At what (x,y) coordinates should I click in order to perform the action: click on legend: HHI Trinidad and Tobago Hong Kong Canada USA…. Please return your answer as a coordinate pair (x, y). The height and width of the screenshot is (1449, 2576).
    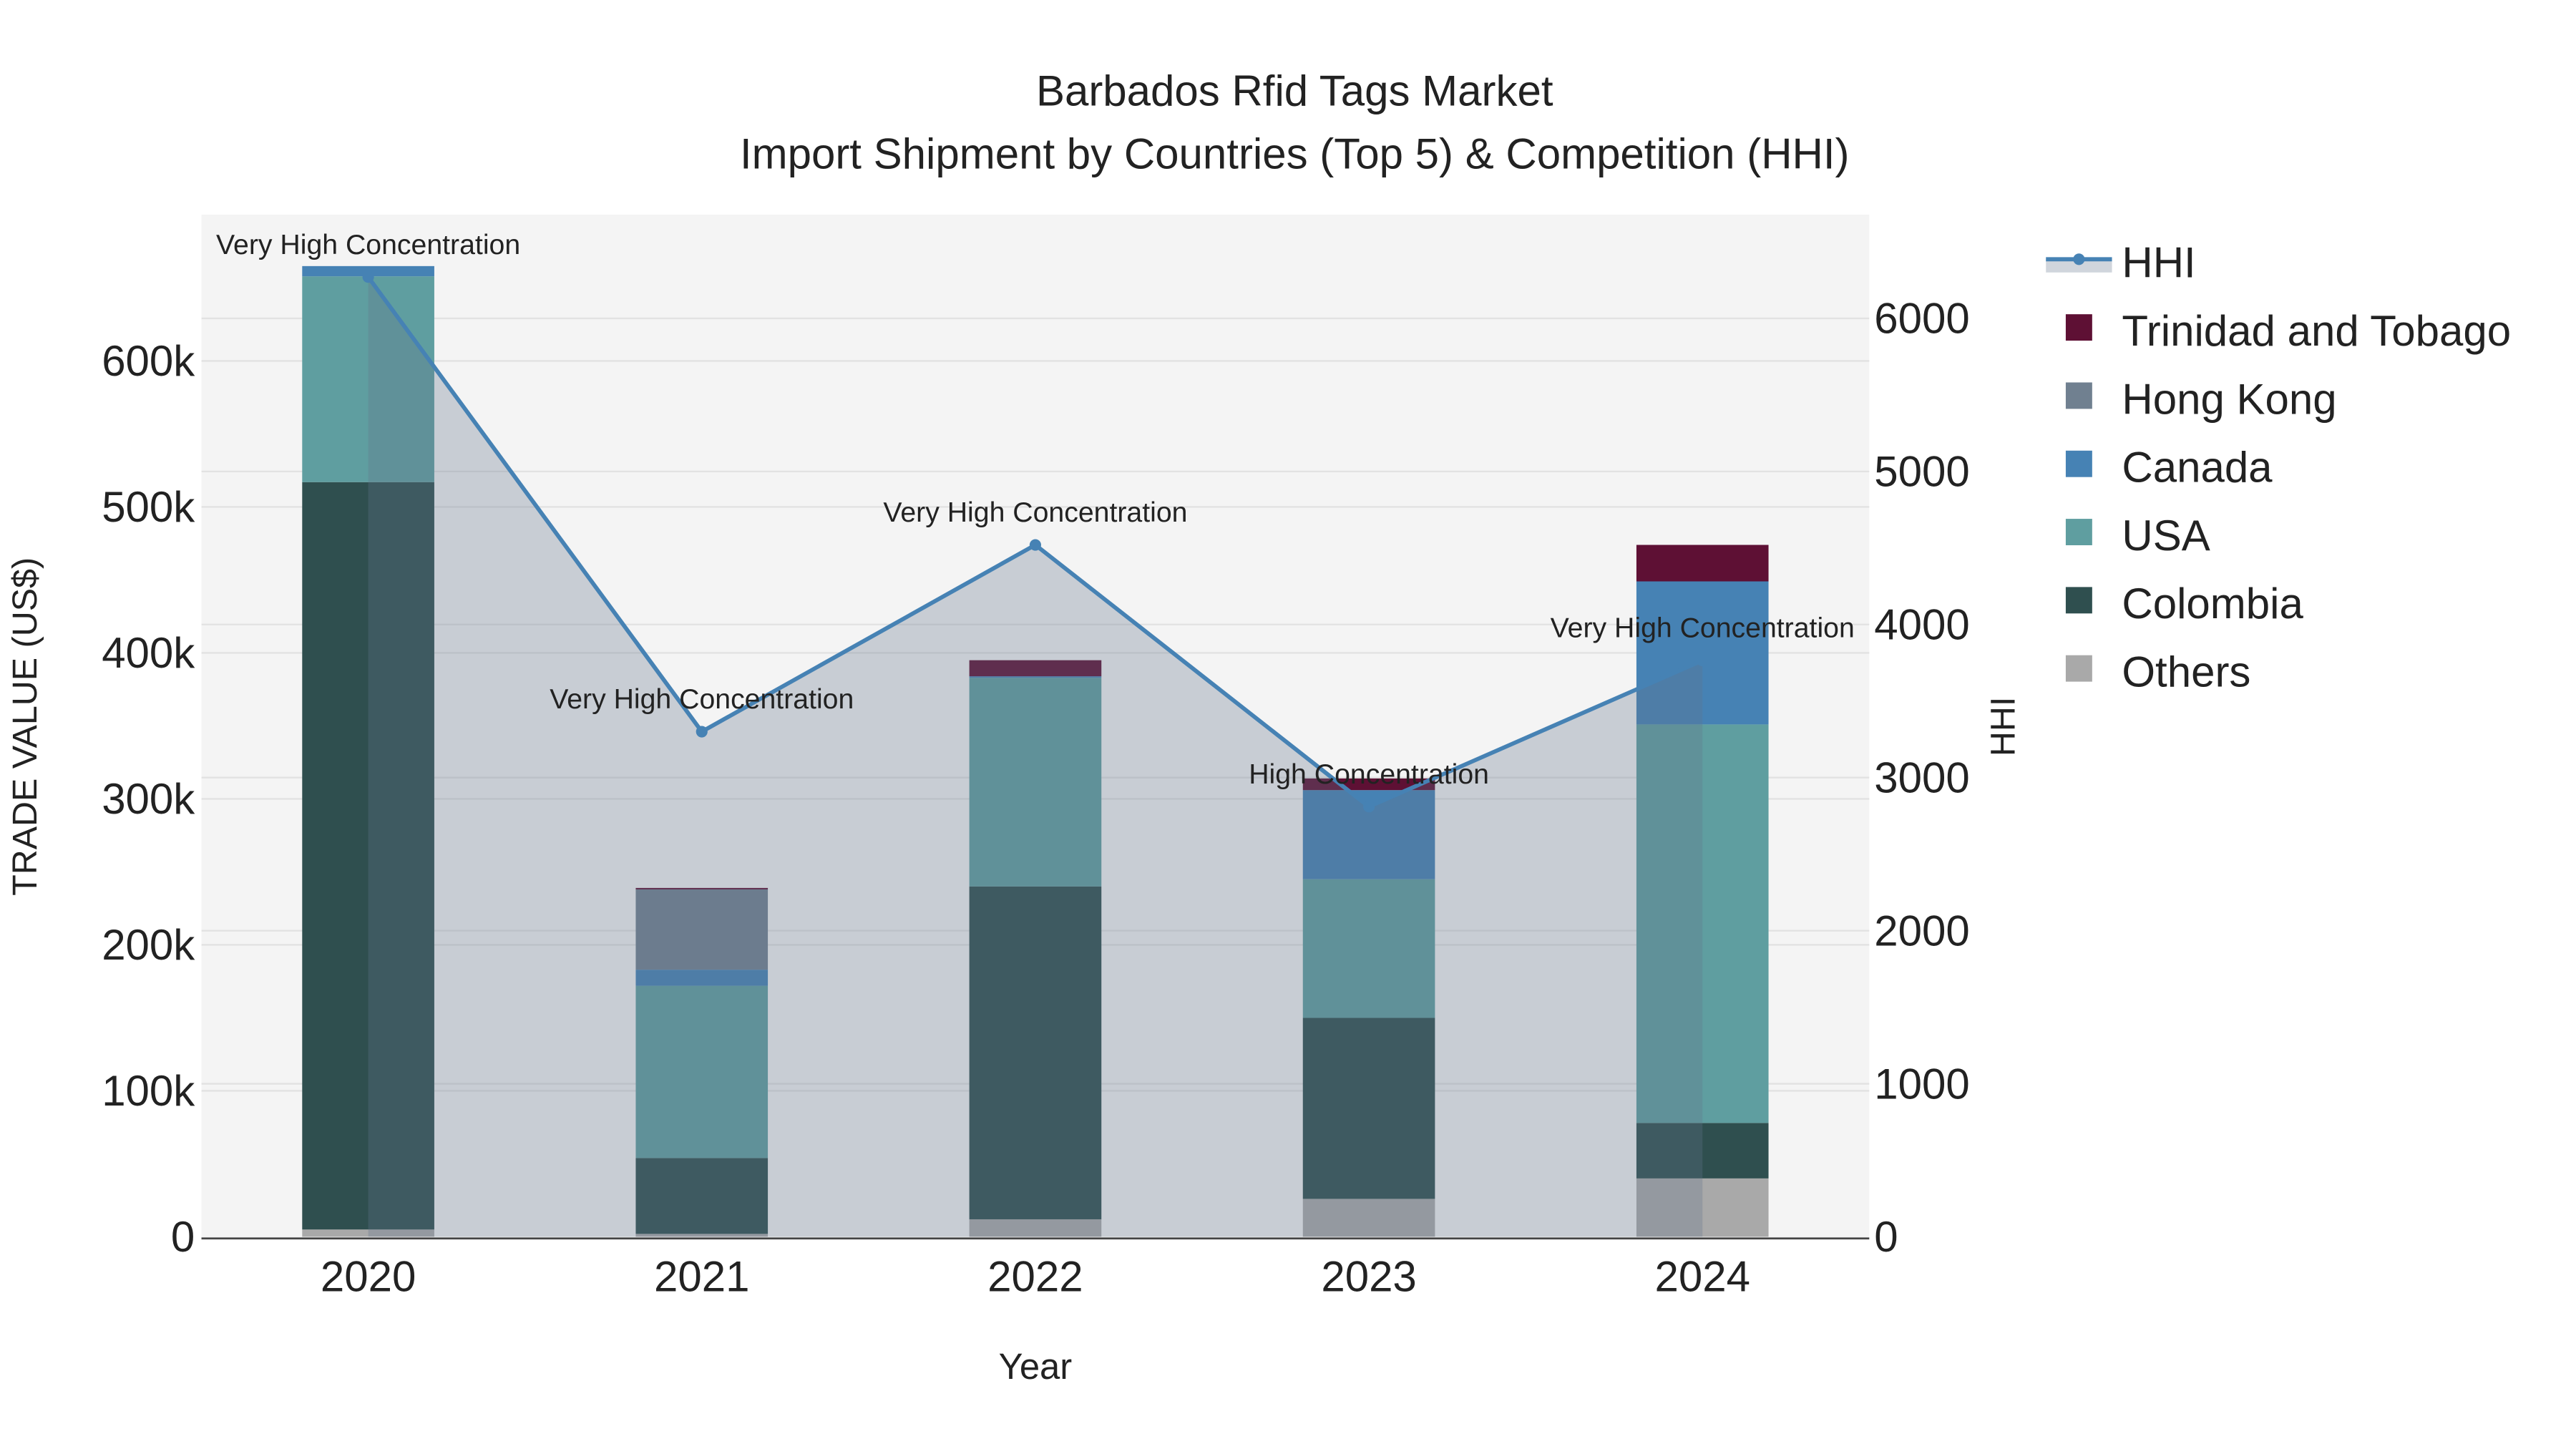
    Looking at the image, I should click on (2278, 467).